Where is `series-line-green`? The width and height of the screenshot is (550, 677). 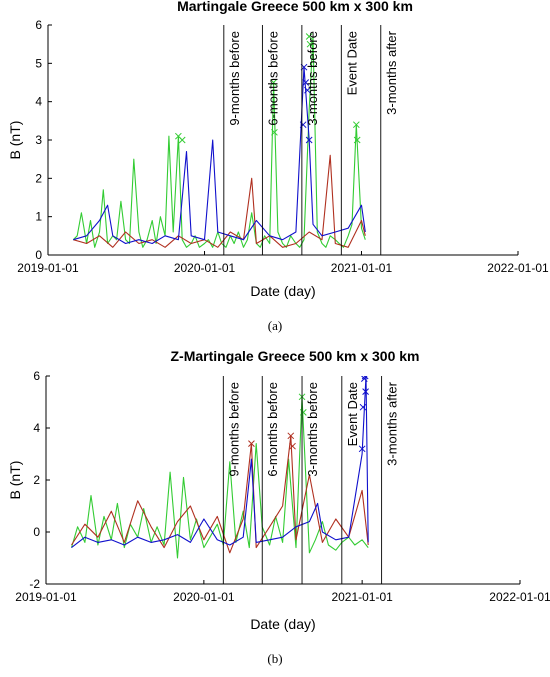
series-line-green is located at coordinates (219, 477).